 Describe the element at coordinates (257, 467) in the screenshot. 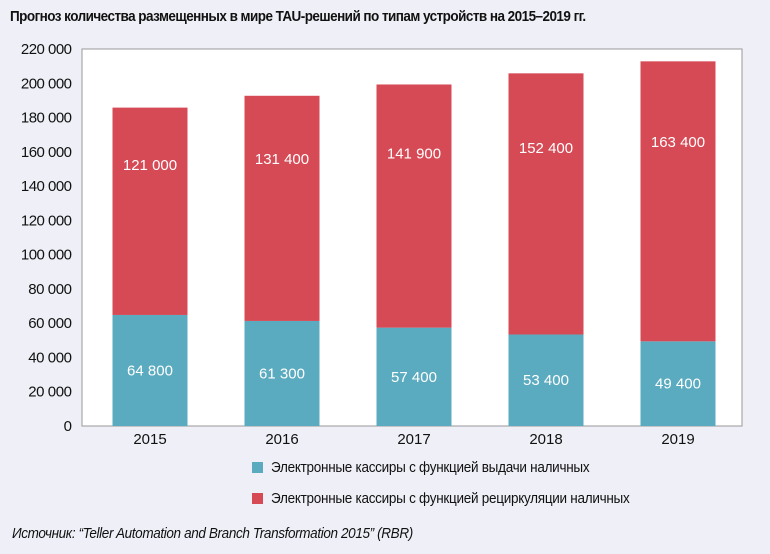

I see `legend-swatch-teal` at that location.